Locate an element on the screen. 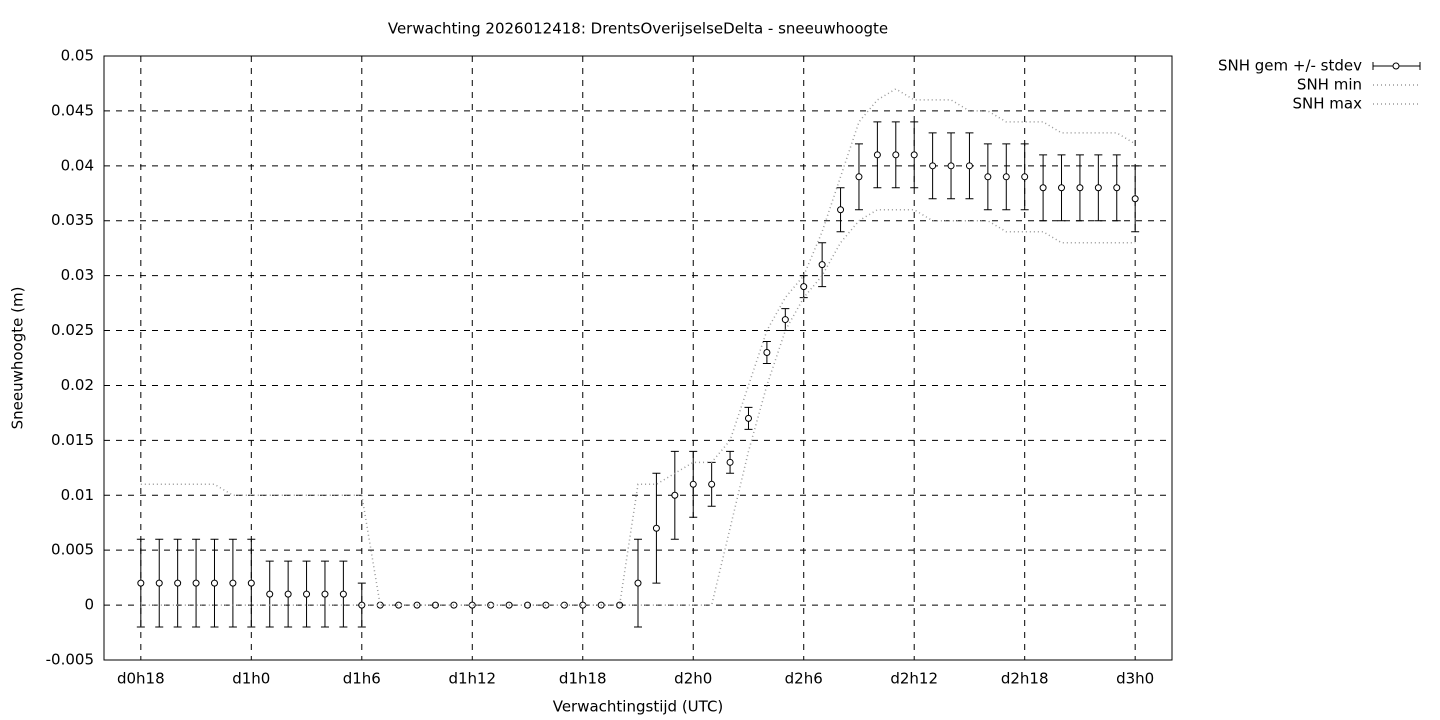 Image resolution: width=1440 pixels, height=720 pixels. y-tick-label: 0.01 is located at coordinates (77, 495).